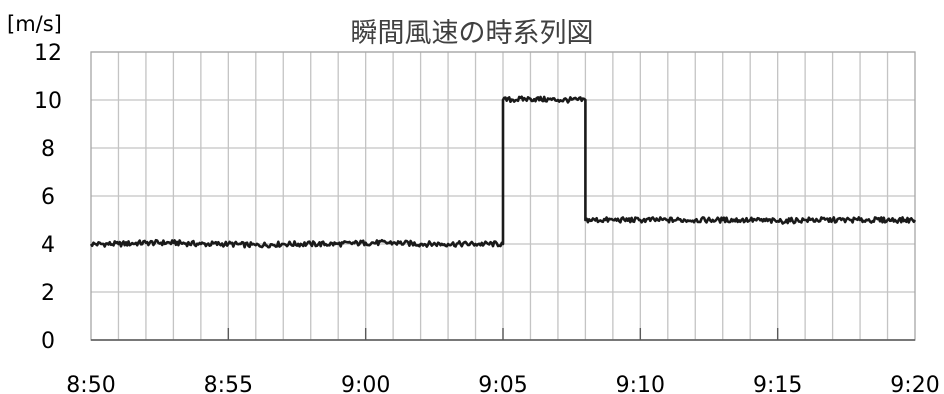 This screenshot has height=394, width=944. I want to click on y-tick-label: 0, so click(48, 341).